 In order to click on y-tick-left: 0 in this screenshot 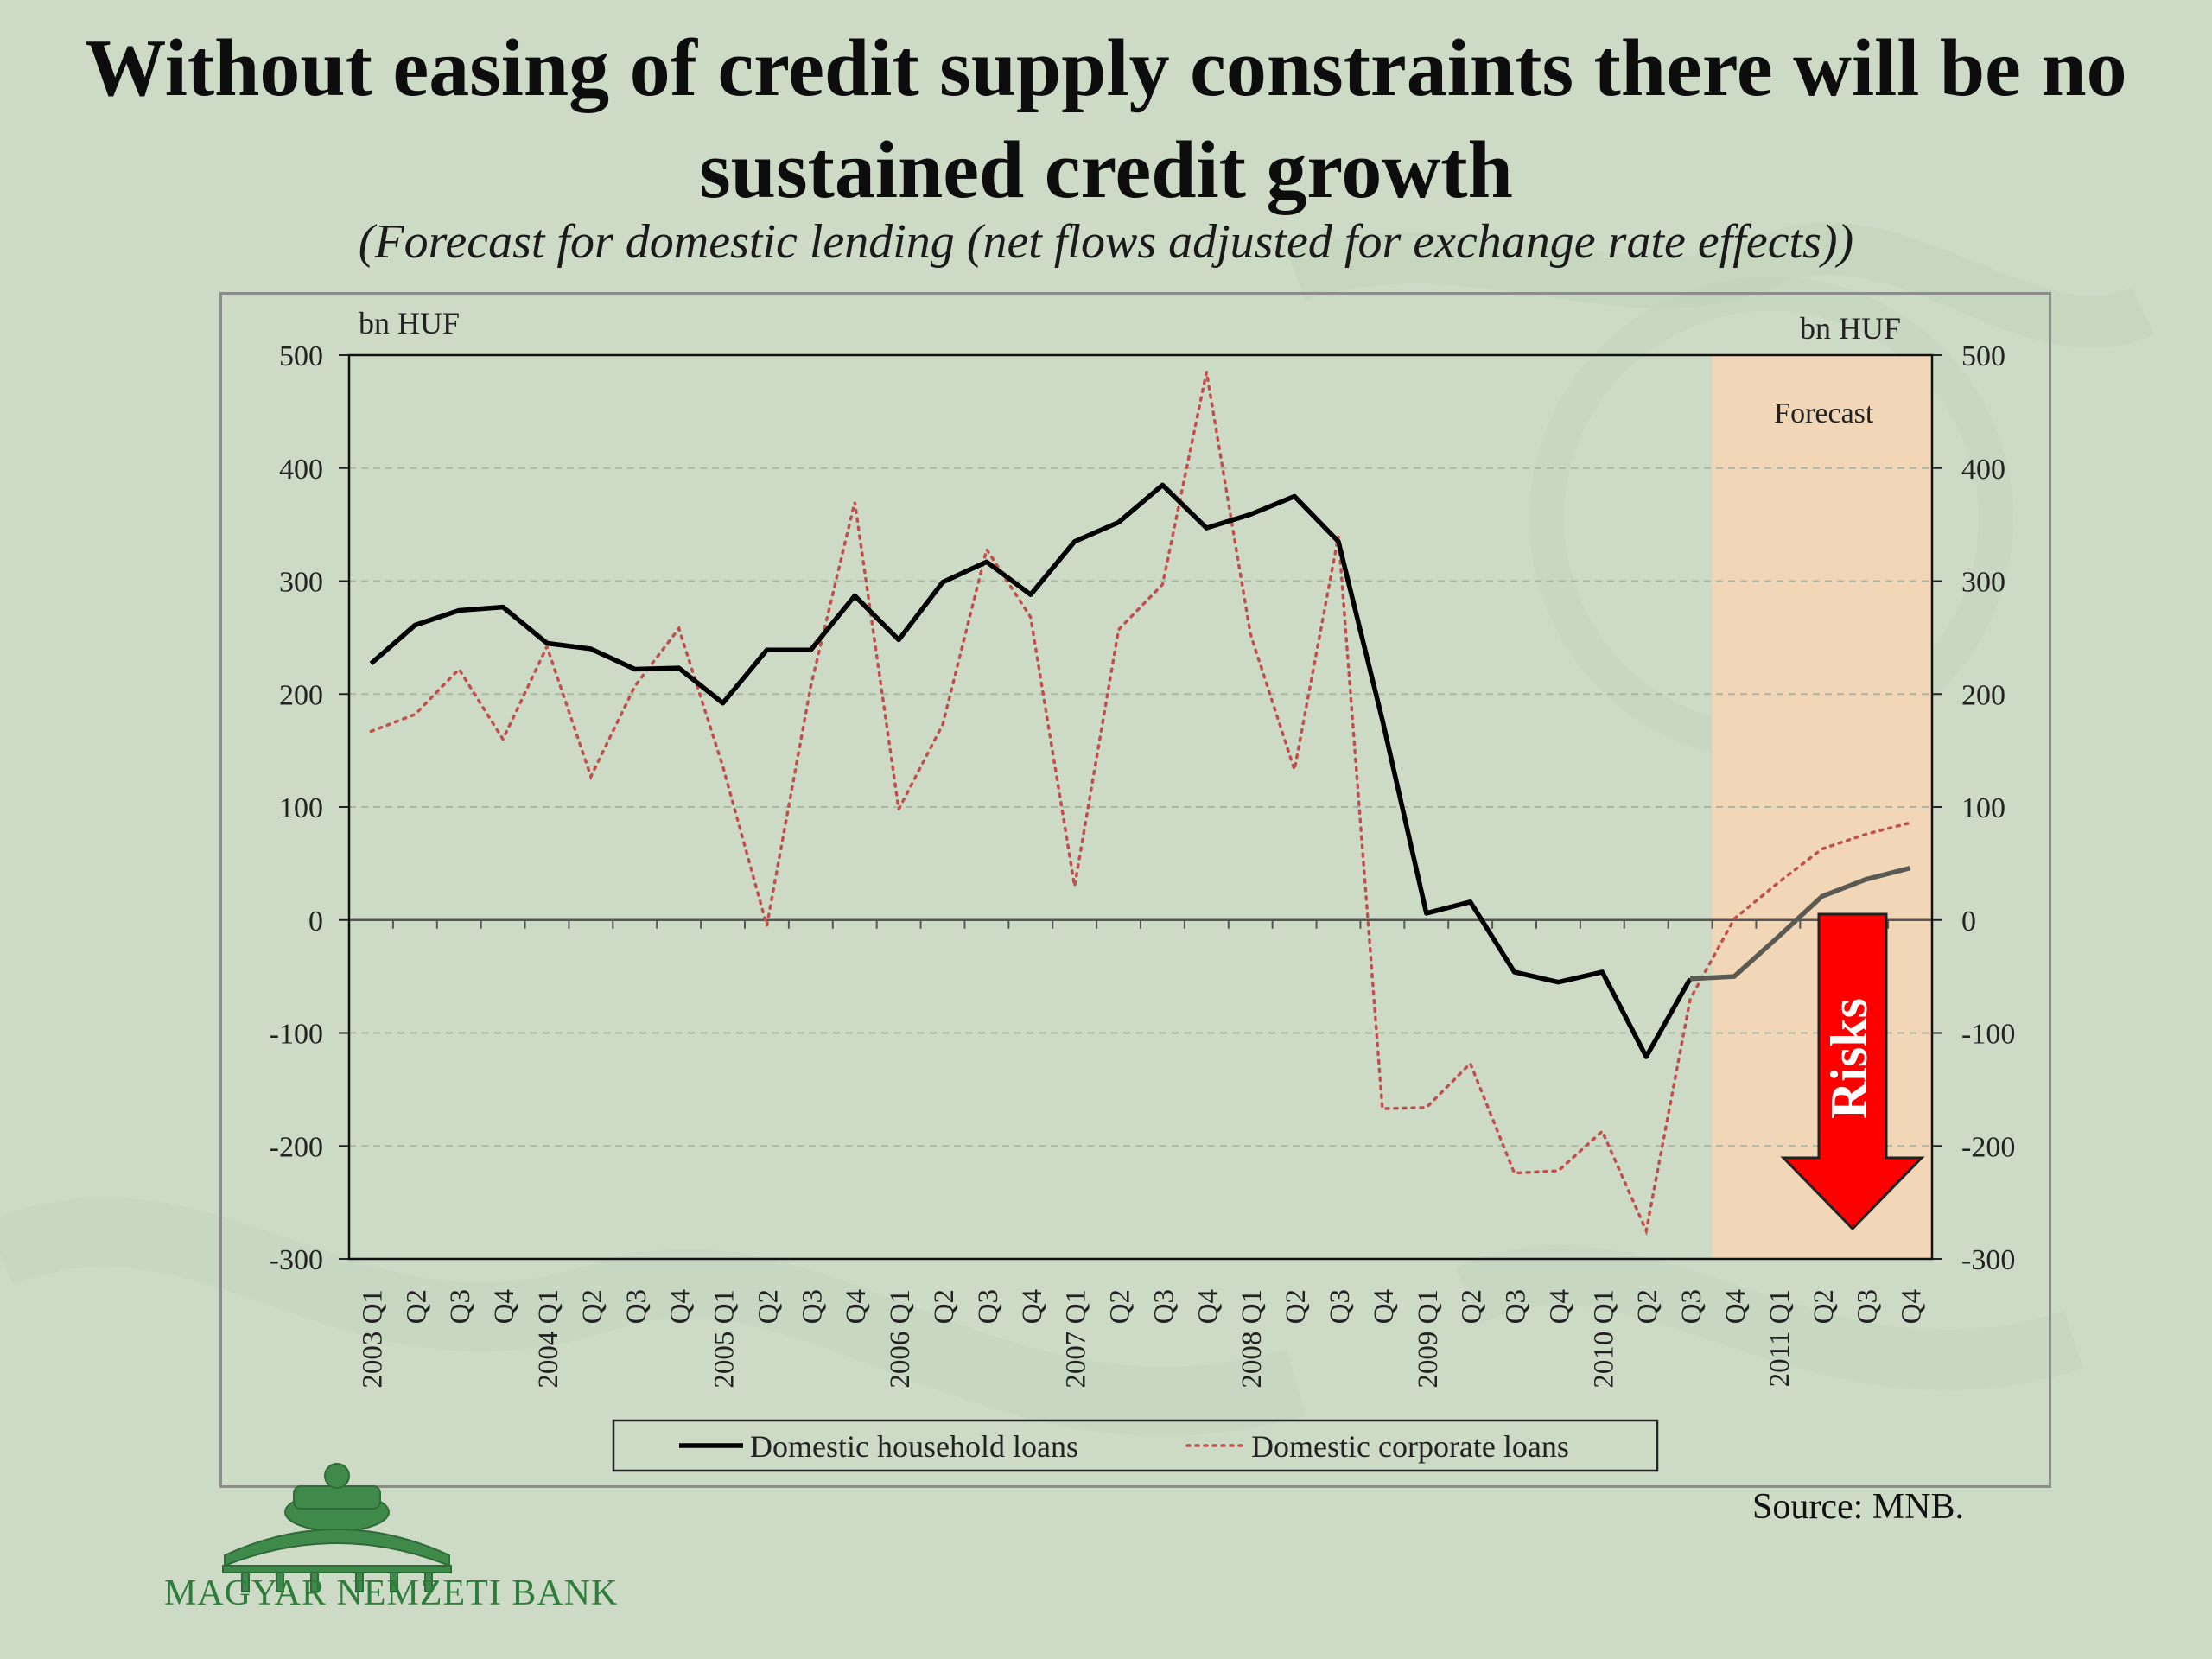, I will do `click(315, 922)`.